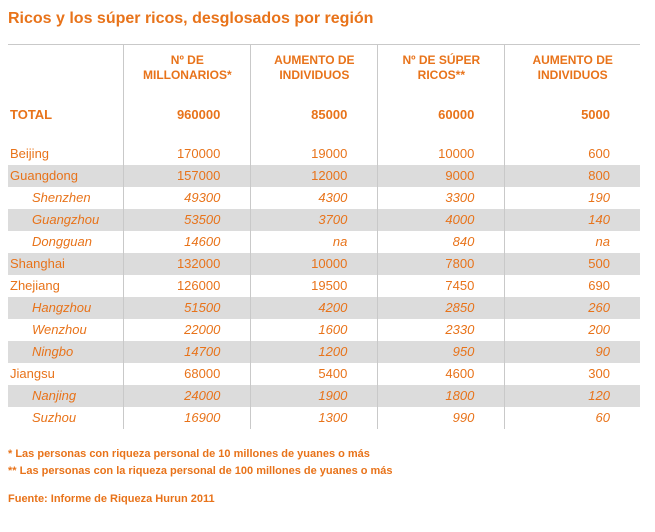  What do you see at coordinates (572, 286) in the screenshot?
I see `cell-value: 690` at bounding box center [572, 286].